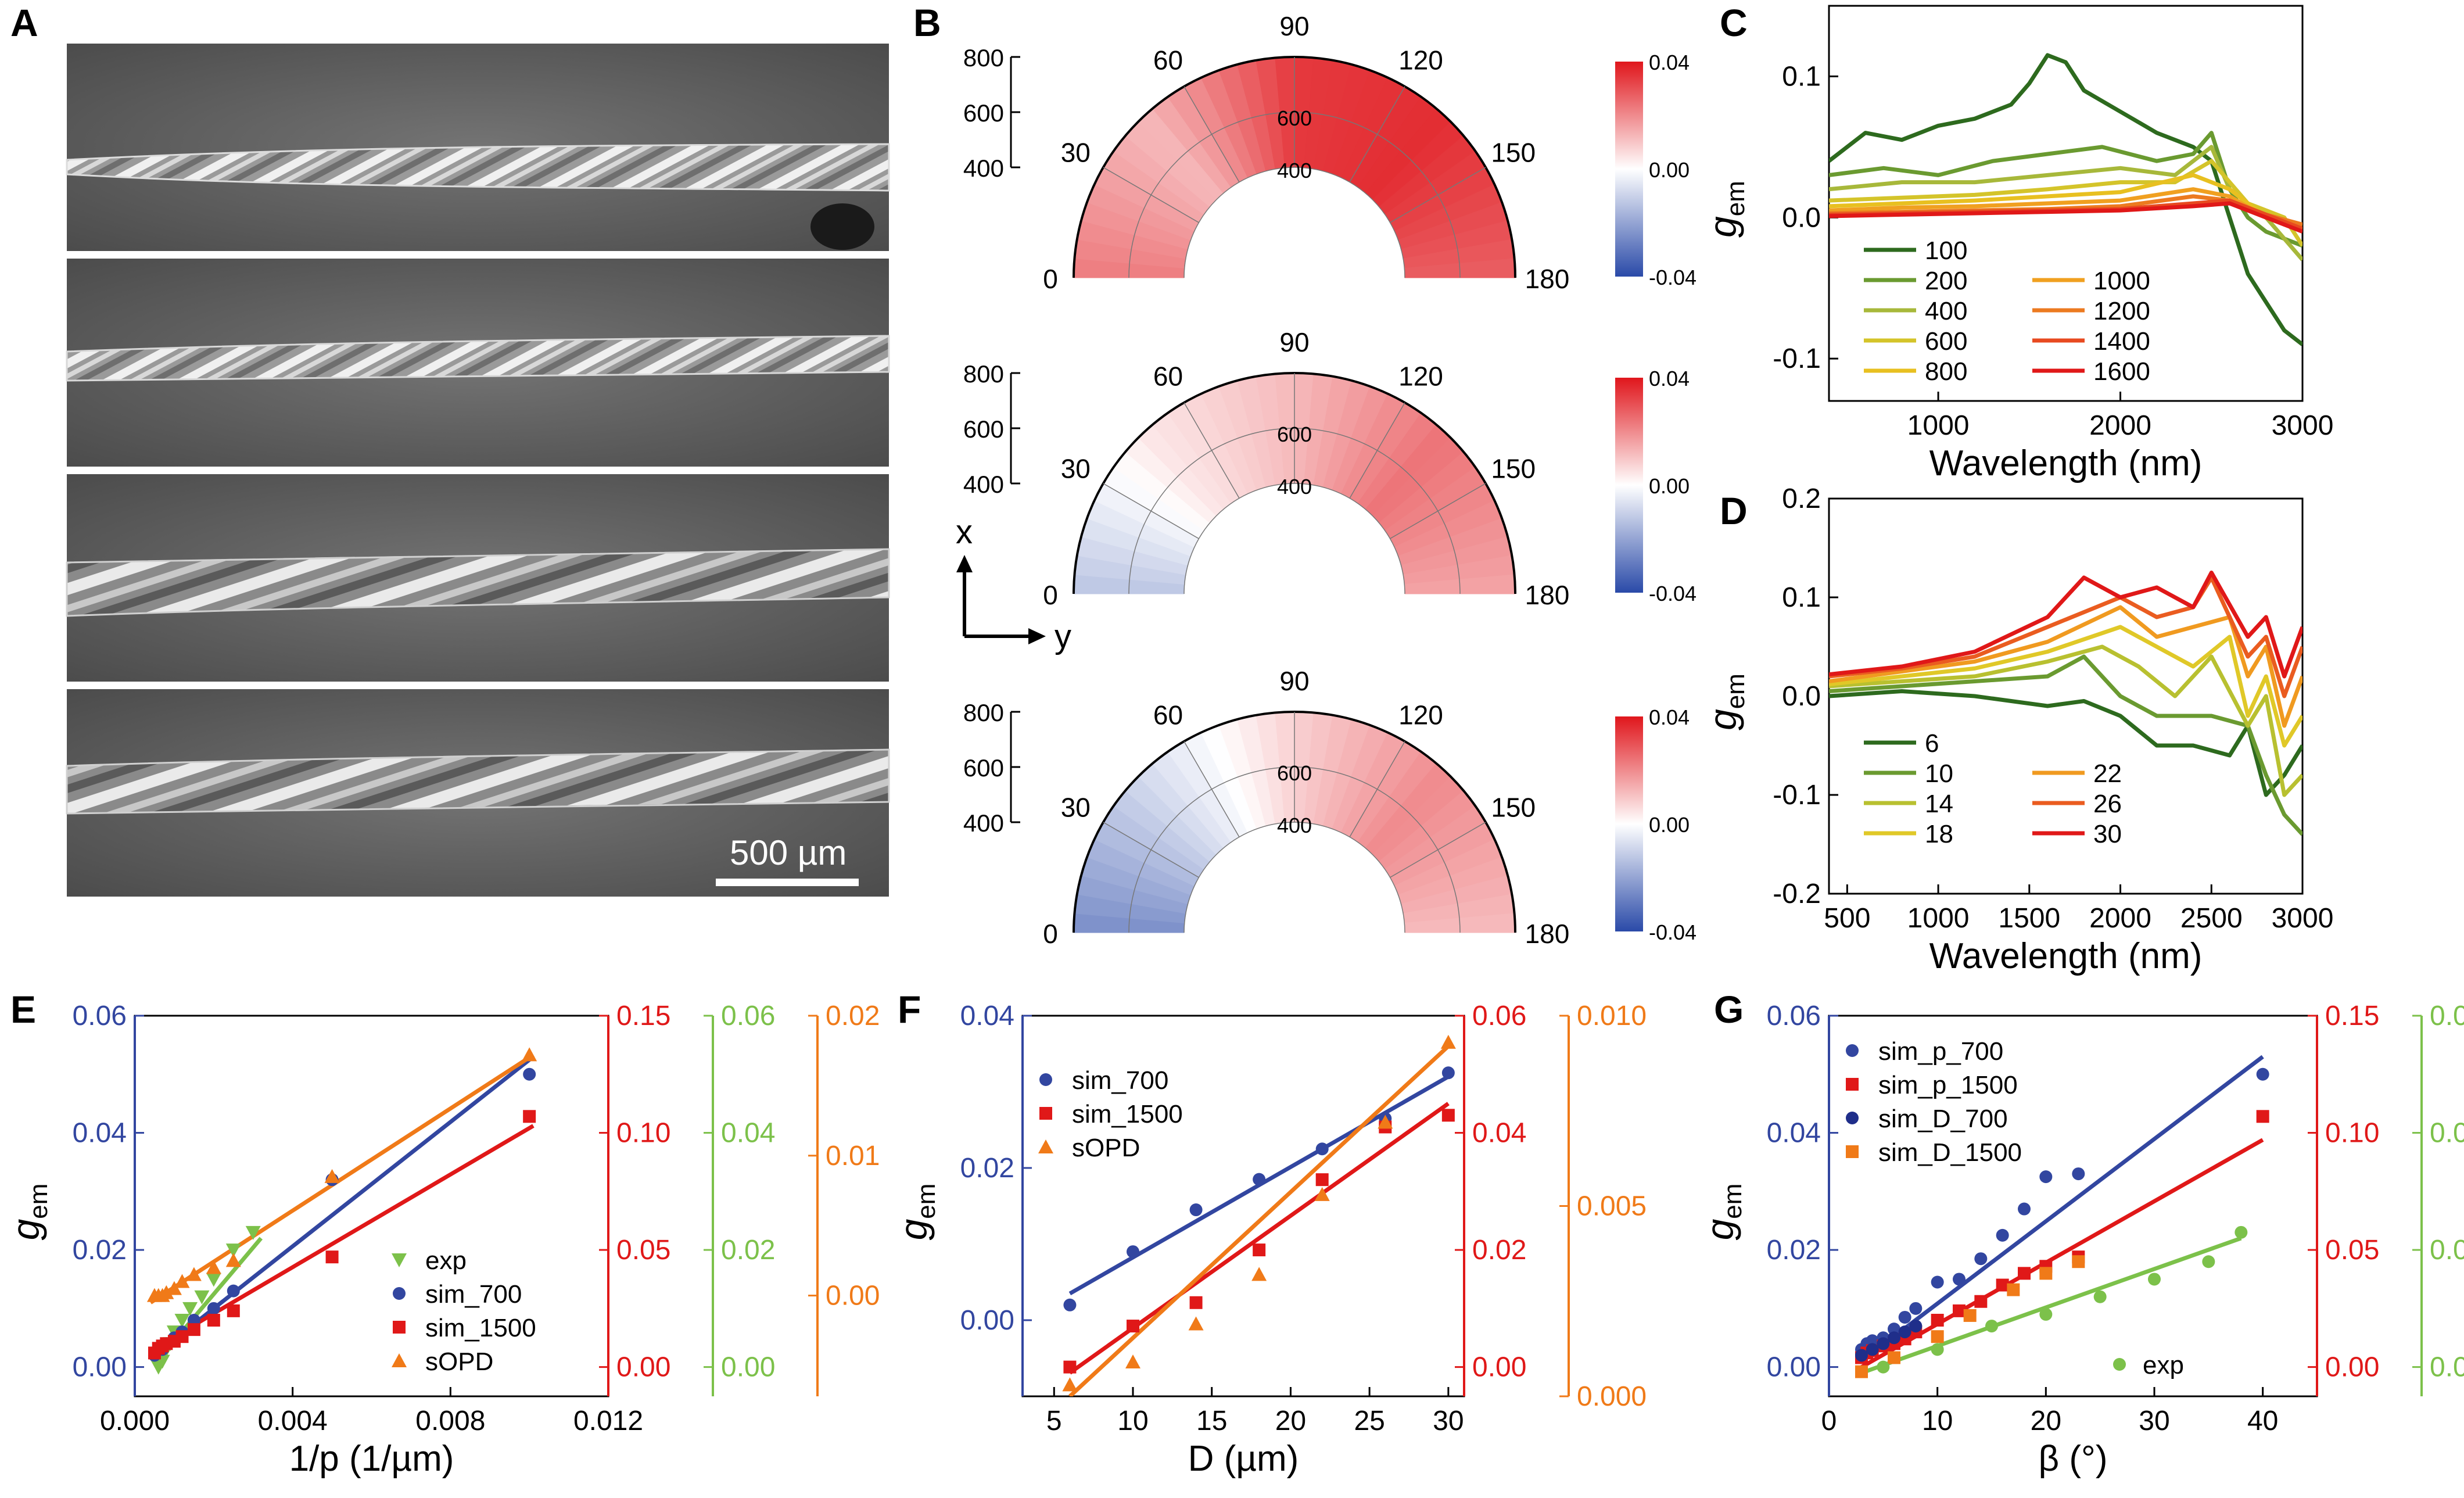 Image resolution: width=2464 pixels, height=1498 pixels. Describe the element at coordinates (983, 768) in the screenshot. I see `radial-tick-label: 600` at that location.